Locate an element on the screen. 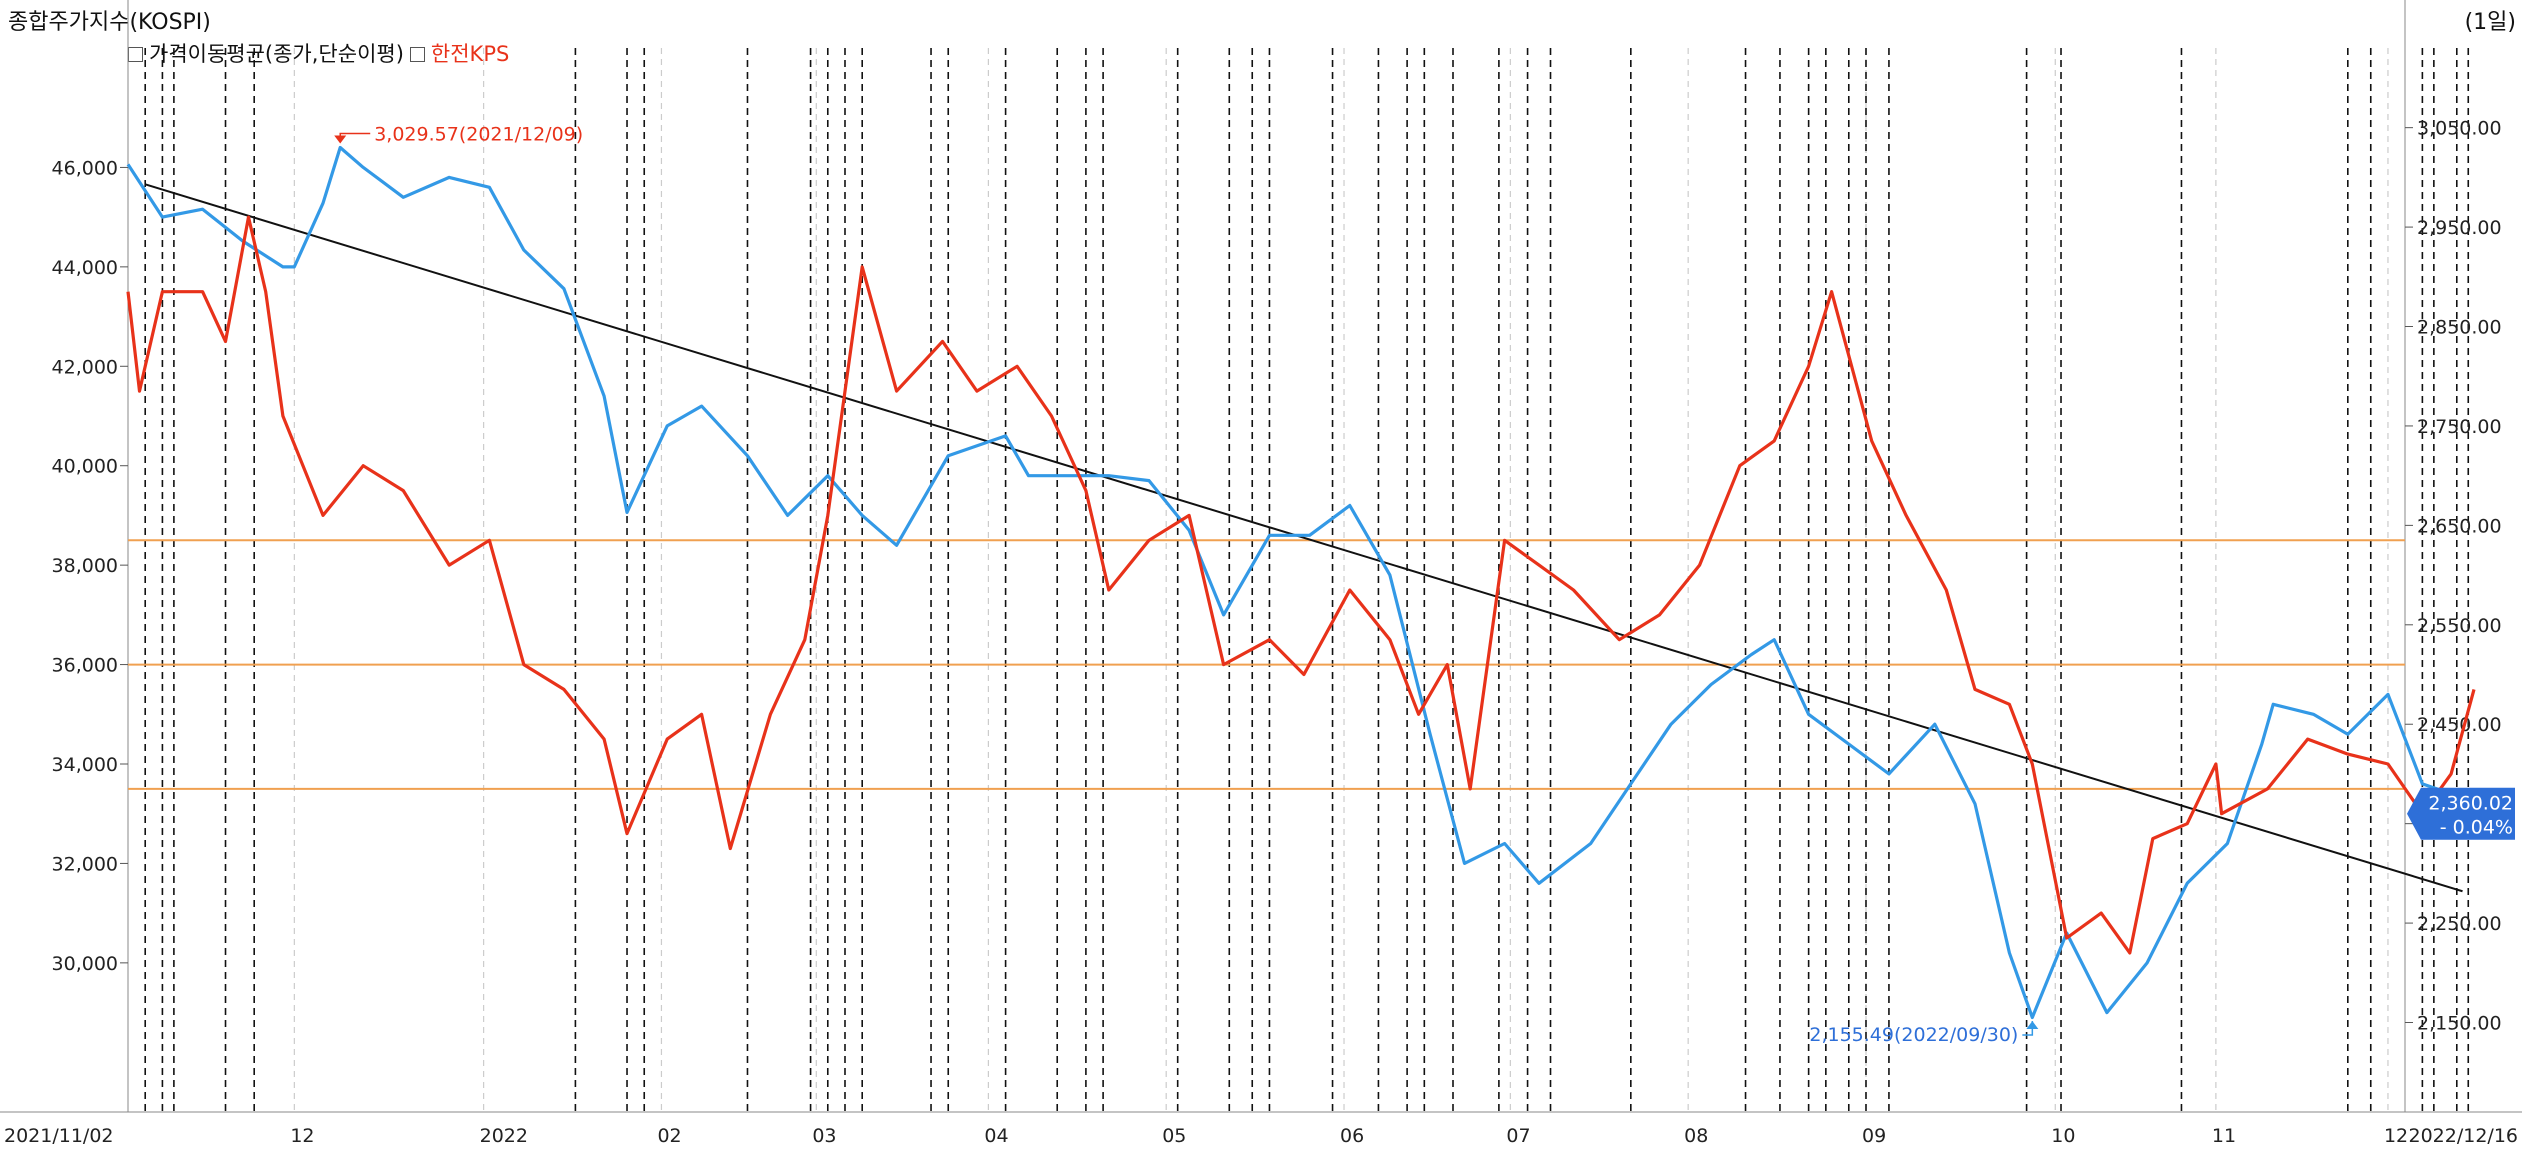  x-tick-label: 07 is located at coordinates (1518, 1136).